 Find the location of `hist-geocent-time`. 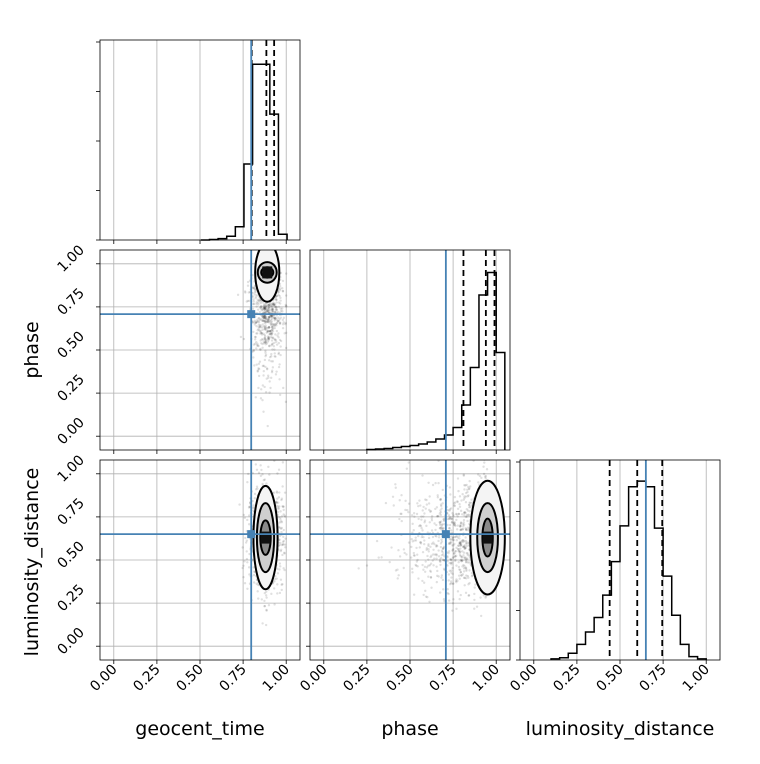

hist-geocent-time is located at coordinates (198, 141).